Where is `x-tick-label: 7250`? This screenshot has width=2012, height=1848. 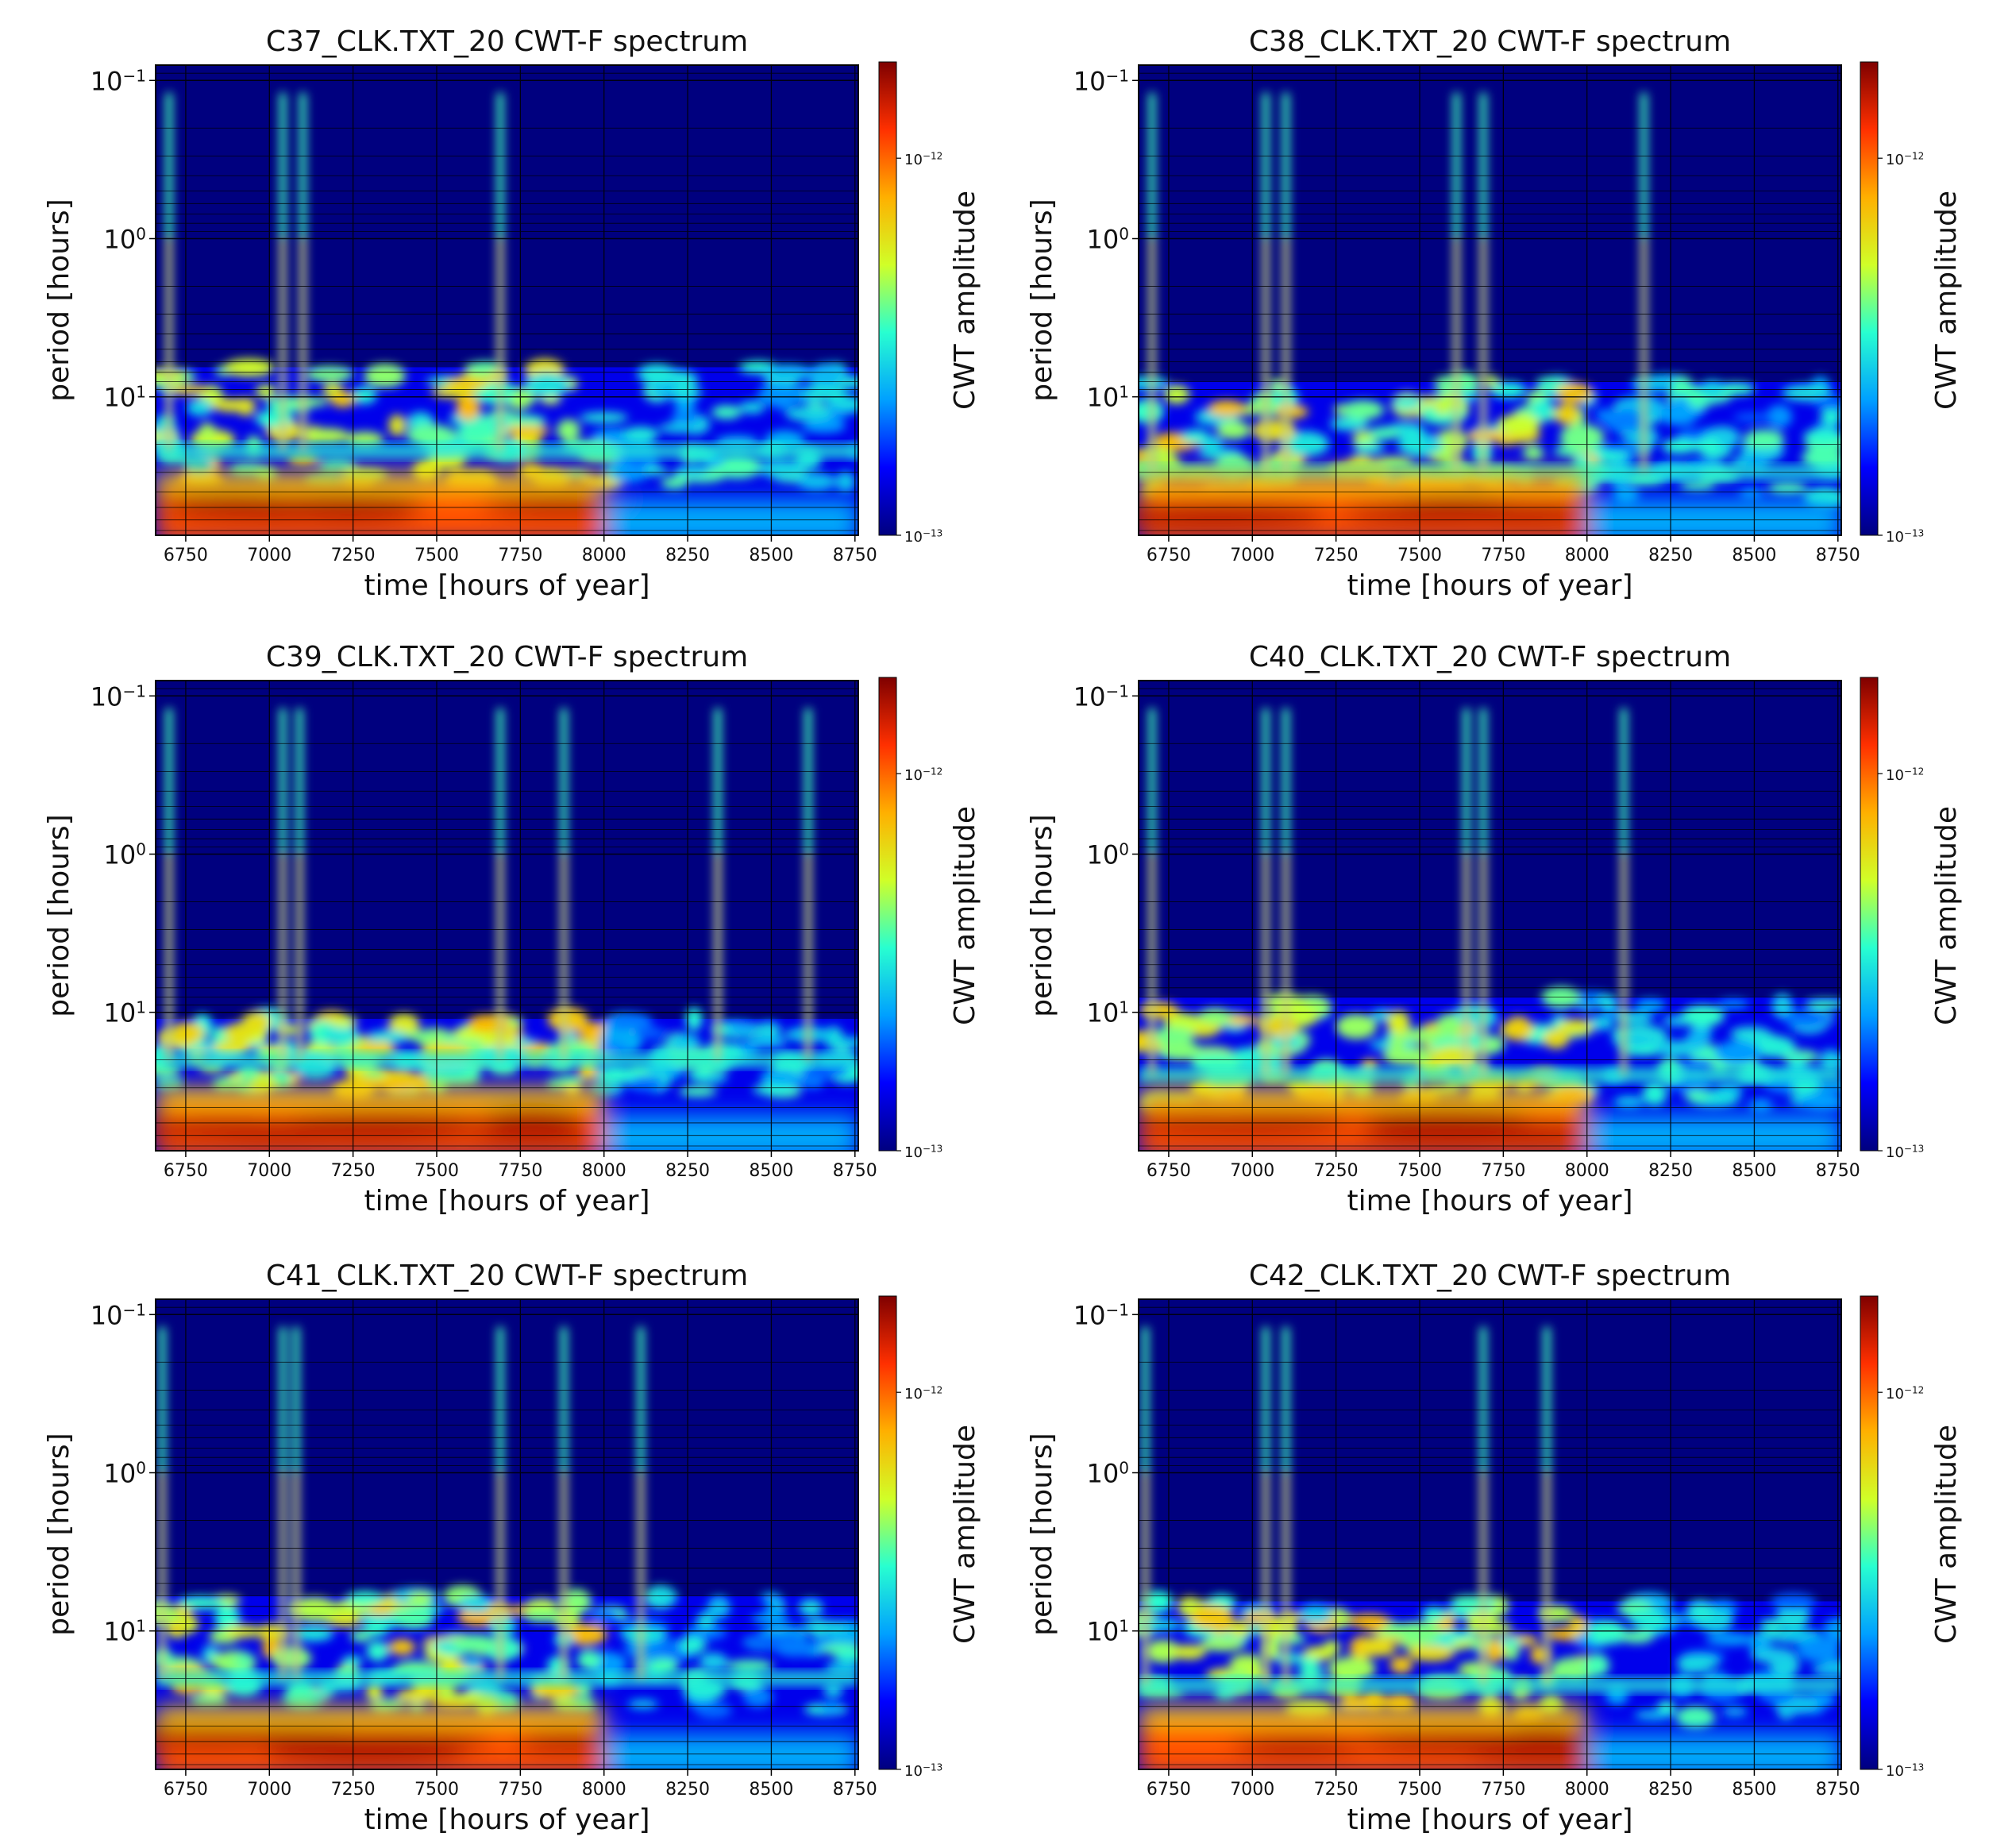
x-tick-label: 7250 is located at coordinates (1336, 1171).